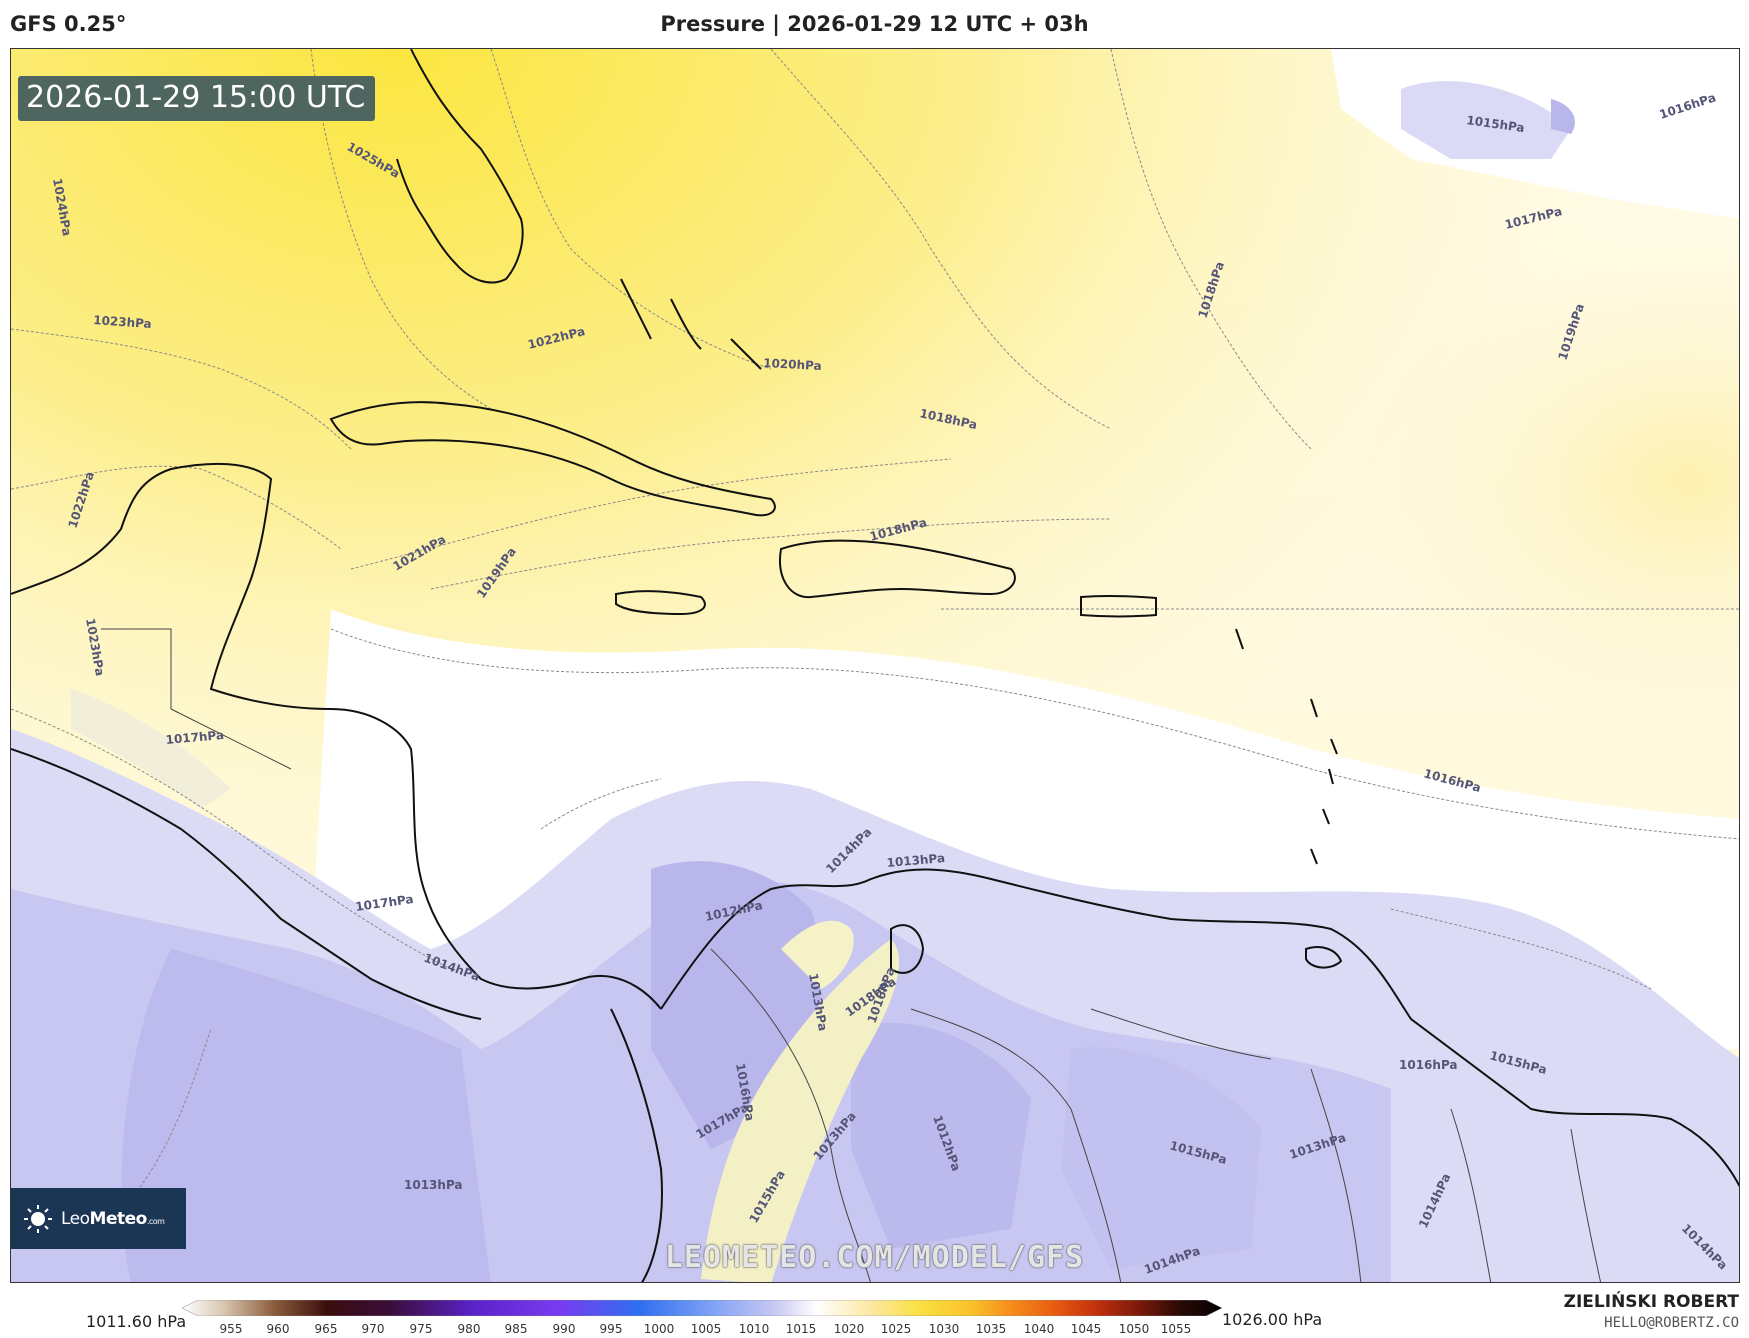 The image size is (1749, 1338). I want to click on isobar-label: 1017hPa, so click(195, 737).